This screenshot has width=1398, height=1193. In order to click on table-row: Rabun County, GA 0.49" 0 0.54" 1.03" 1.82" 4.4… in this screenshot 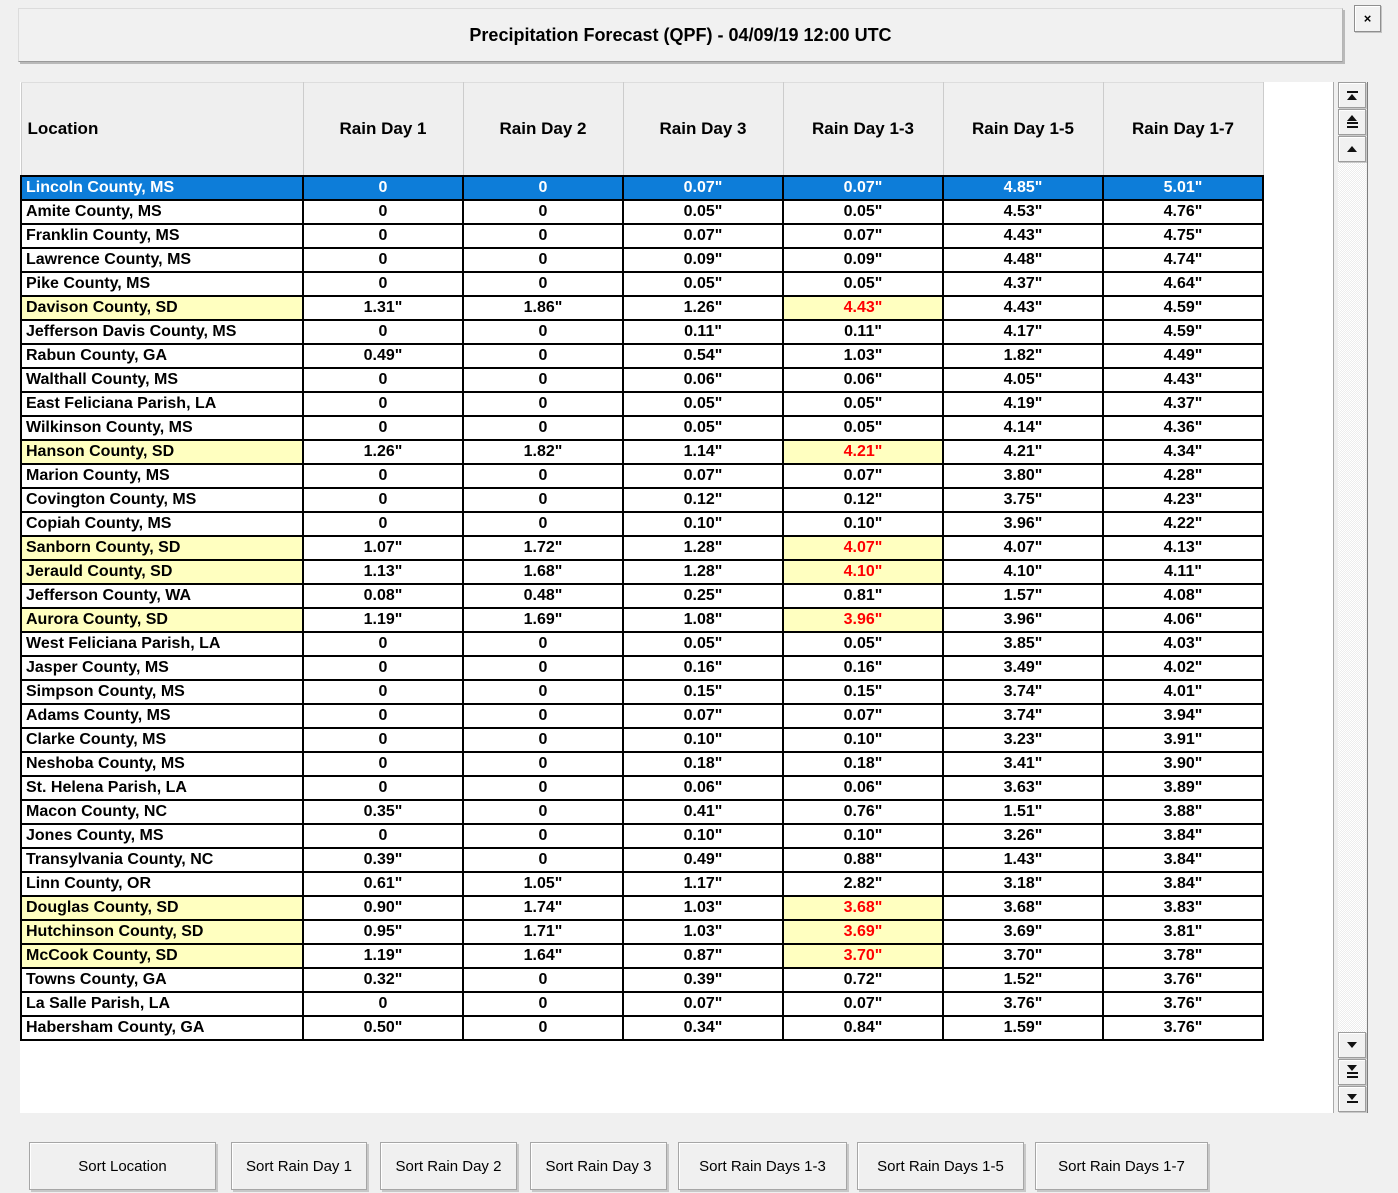, I will do `click(642, 356)`.